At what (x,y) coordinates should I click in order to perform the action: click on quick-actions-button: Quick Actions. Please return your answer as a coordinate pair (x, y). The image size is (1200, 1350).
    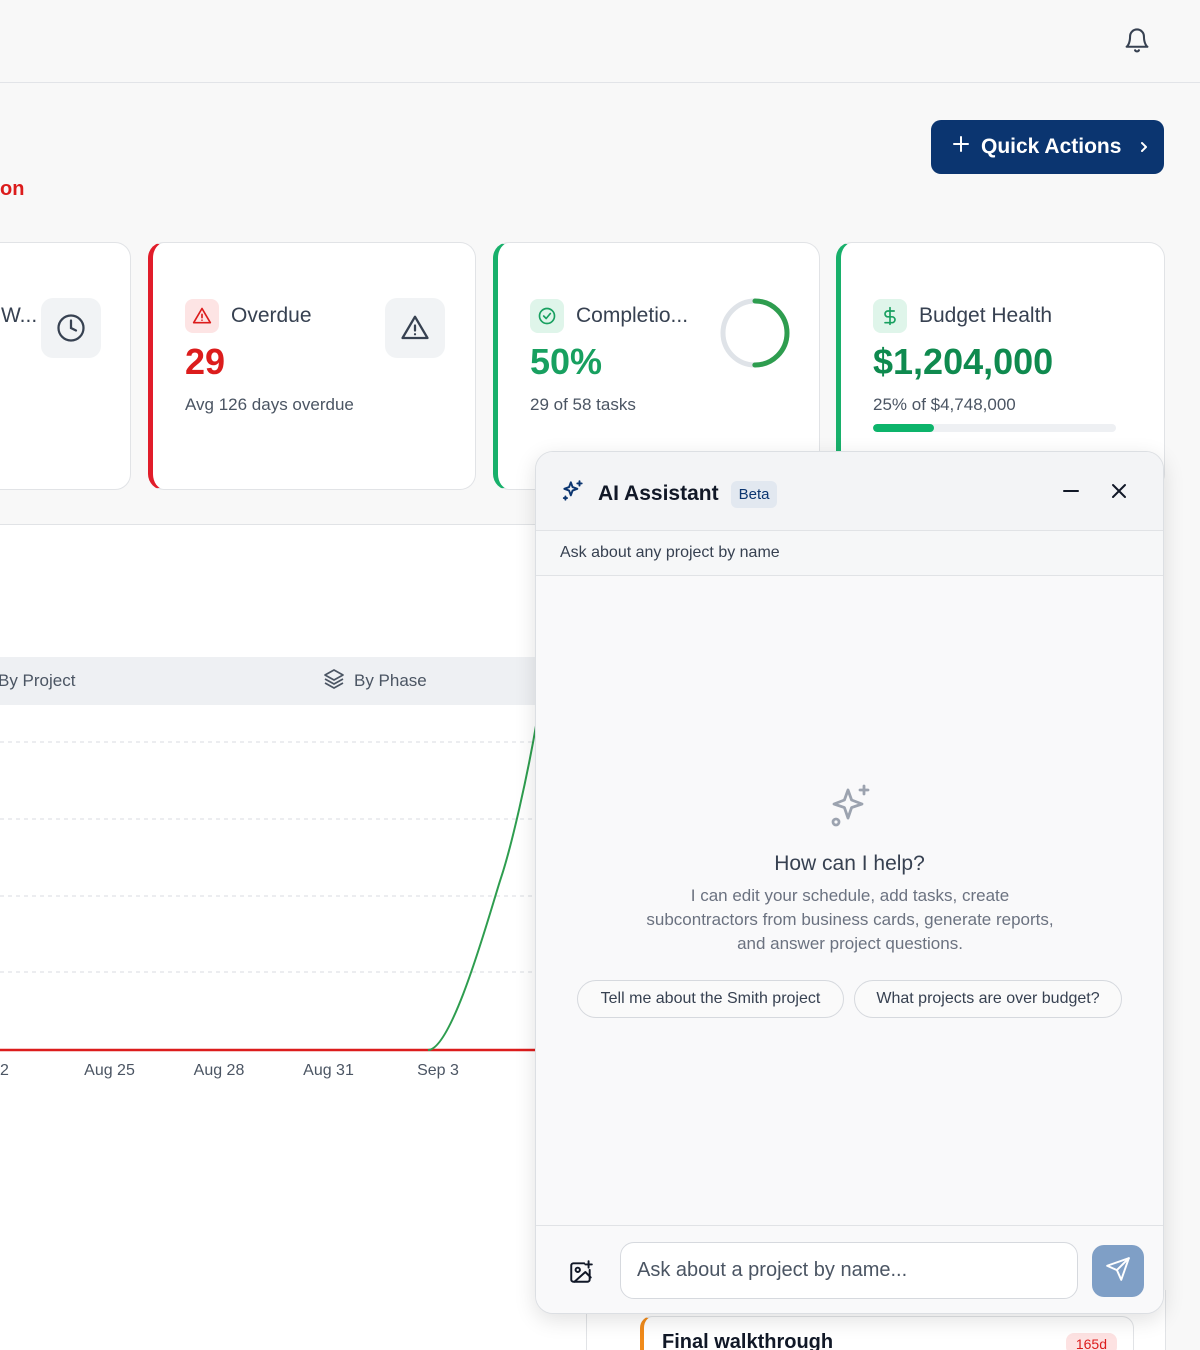
    Looking at the image, I should click on (1047, 147).